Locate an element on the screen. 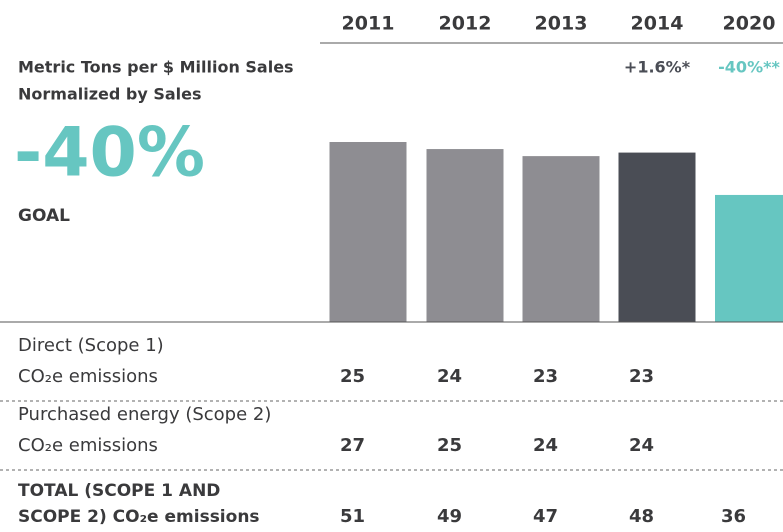 The image size is (783, 532). total-value: 48 is located at coordinates (641, 516).